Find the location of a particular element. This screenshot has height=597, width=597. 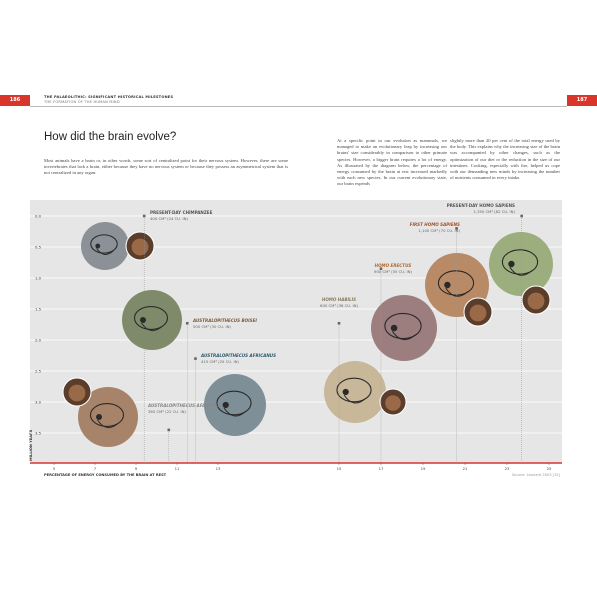

source: Source: Leonard 2003 [15] is located at coordinates (536, 475).